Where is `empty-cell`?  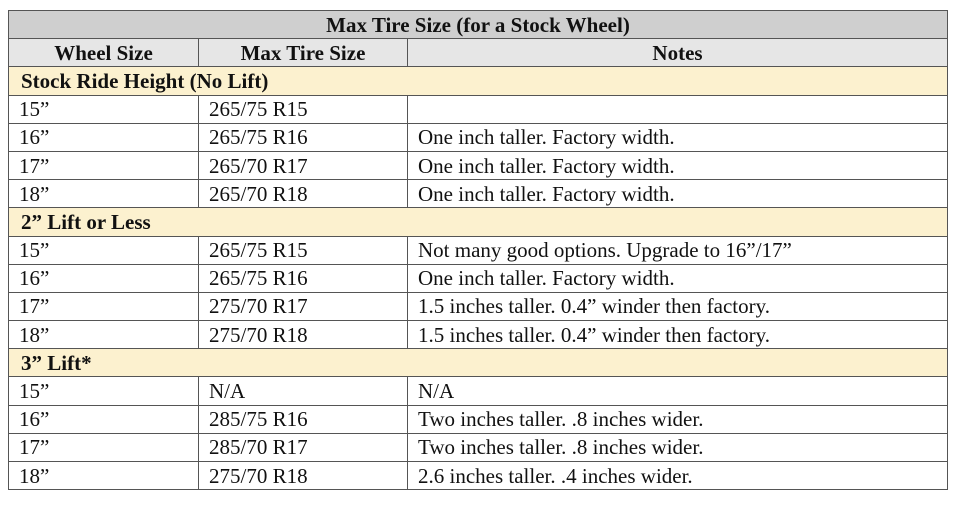
empty-cell is located at coordinates (677, 109).